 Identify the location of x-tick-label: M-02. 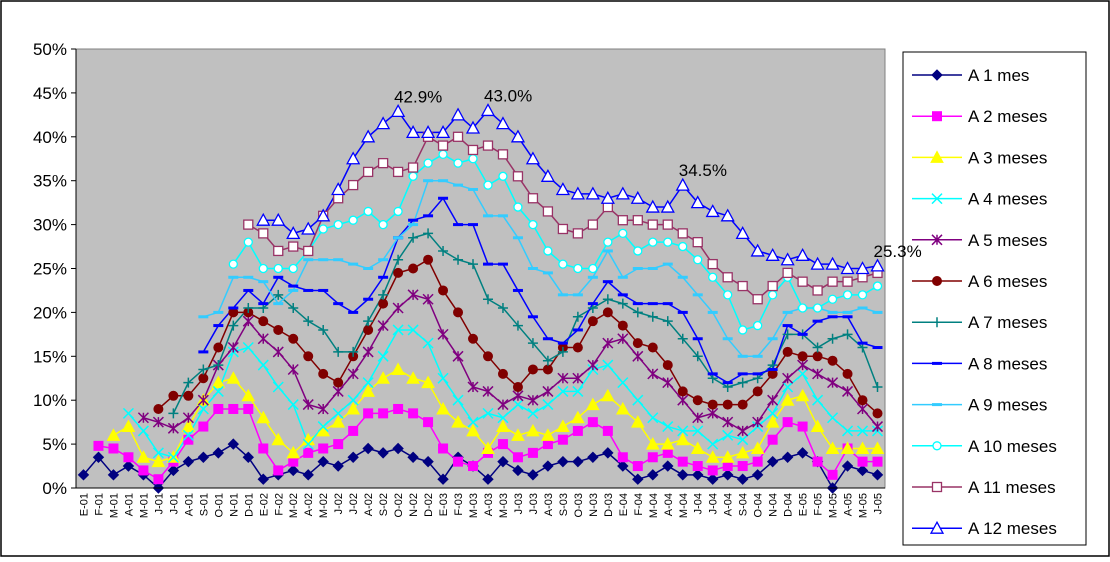
(324, 505).